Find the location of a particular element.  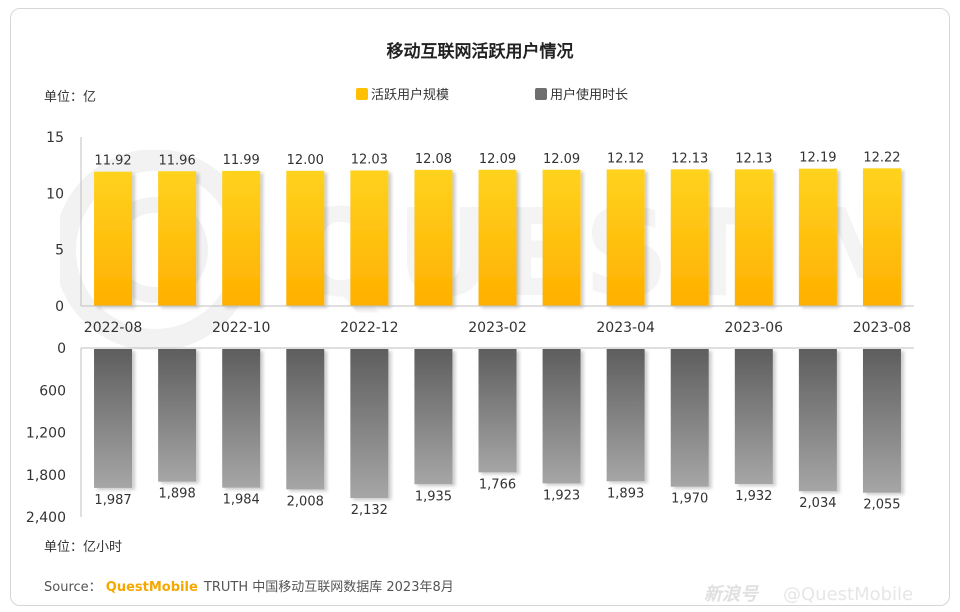

users-value-label: 11.92 is located at coordinates (112, 161).